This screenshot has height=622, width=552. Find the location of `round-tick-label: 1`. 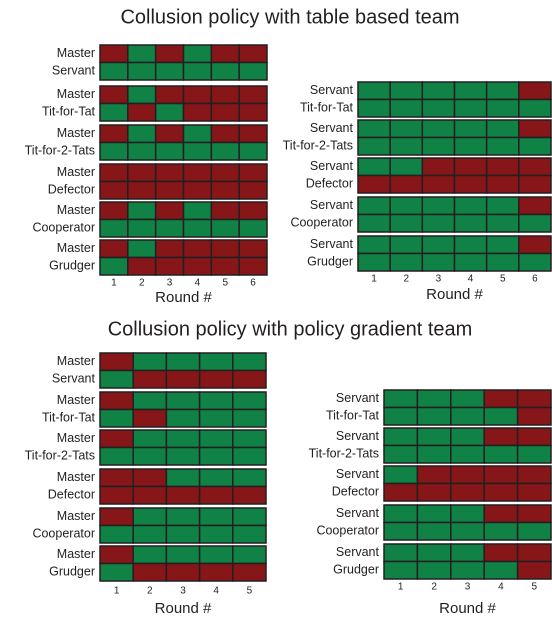

round-tick-label: 1 is located at coordinates (401, 587).